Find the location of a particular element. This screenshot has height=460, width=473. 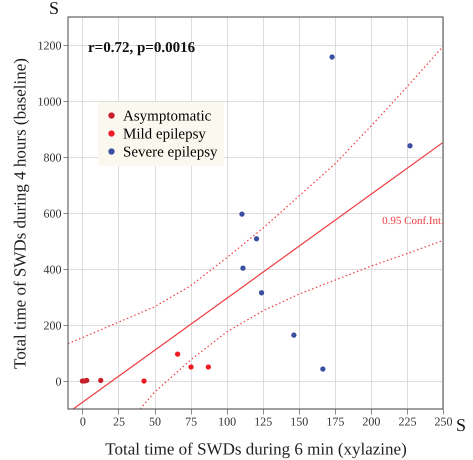

annotation: r=0.72, p=0.0016 is located at coordinates (142, 48).